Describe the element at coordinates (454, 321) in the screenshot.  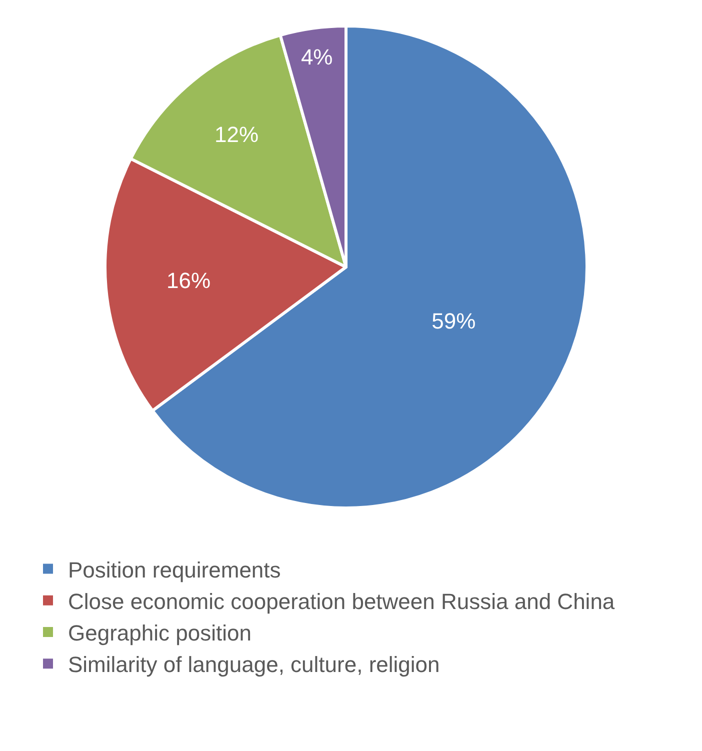
I see `data-label: 59%` at that location.